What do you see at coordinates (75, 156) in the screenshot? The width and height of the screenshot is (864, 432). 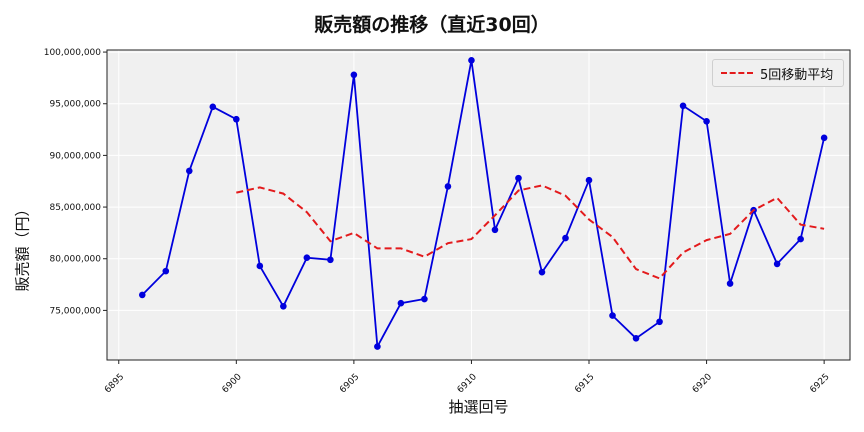 I see `y-tick-label: 90,000,000` at bounding box center [75, 156].